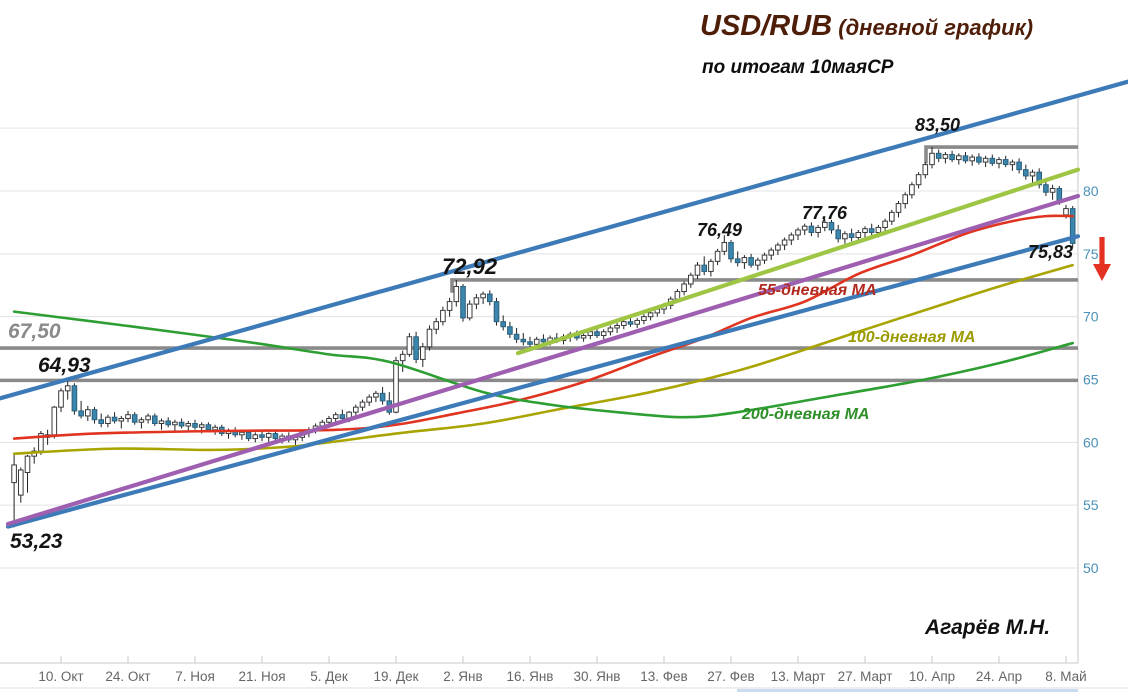 This screenshot has height=692, width=1128. I want to click on price-annotation: 72,92, so click(470, 266).